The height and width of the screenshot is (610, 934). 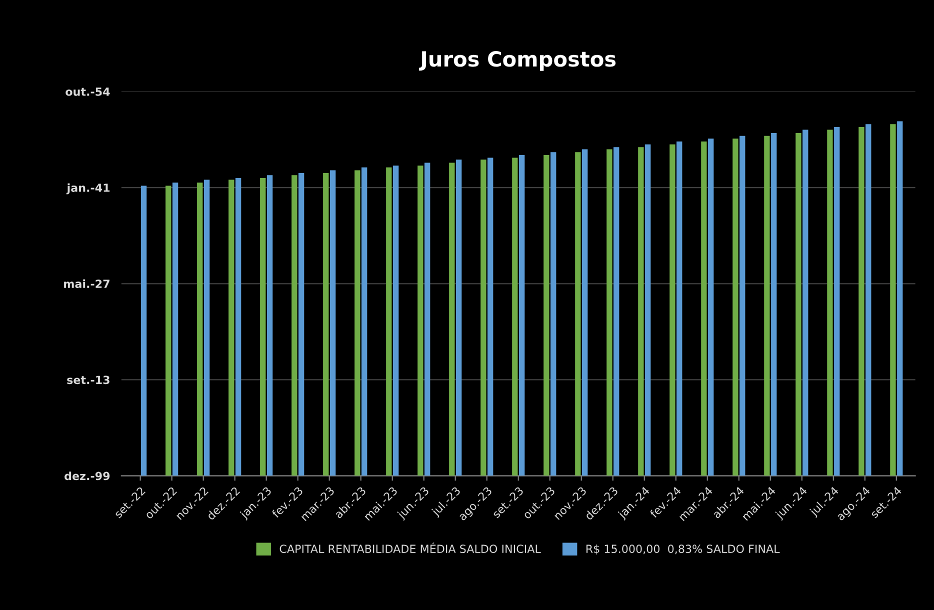 I want to click on category-label: out.-54, so click(x=88, y=92).